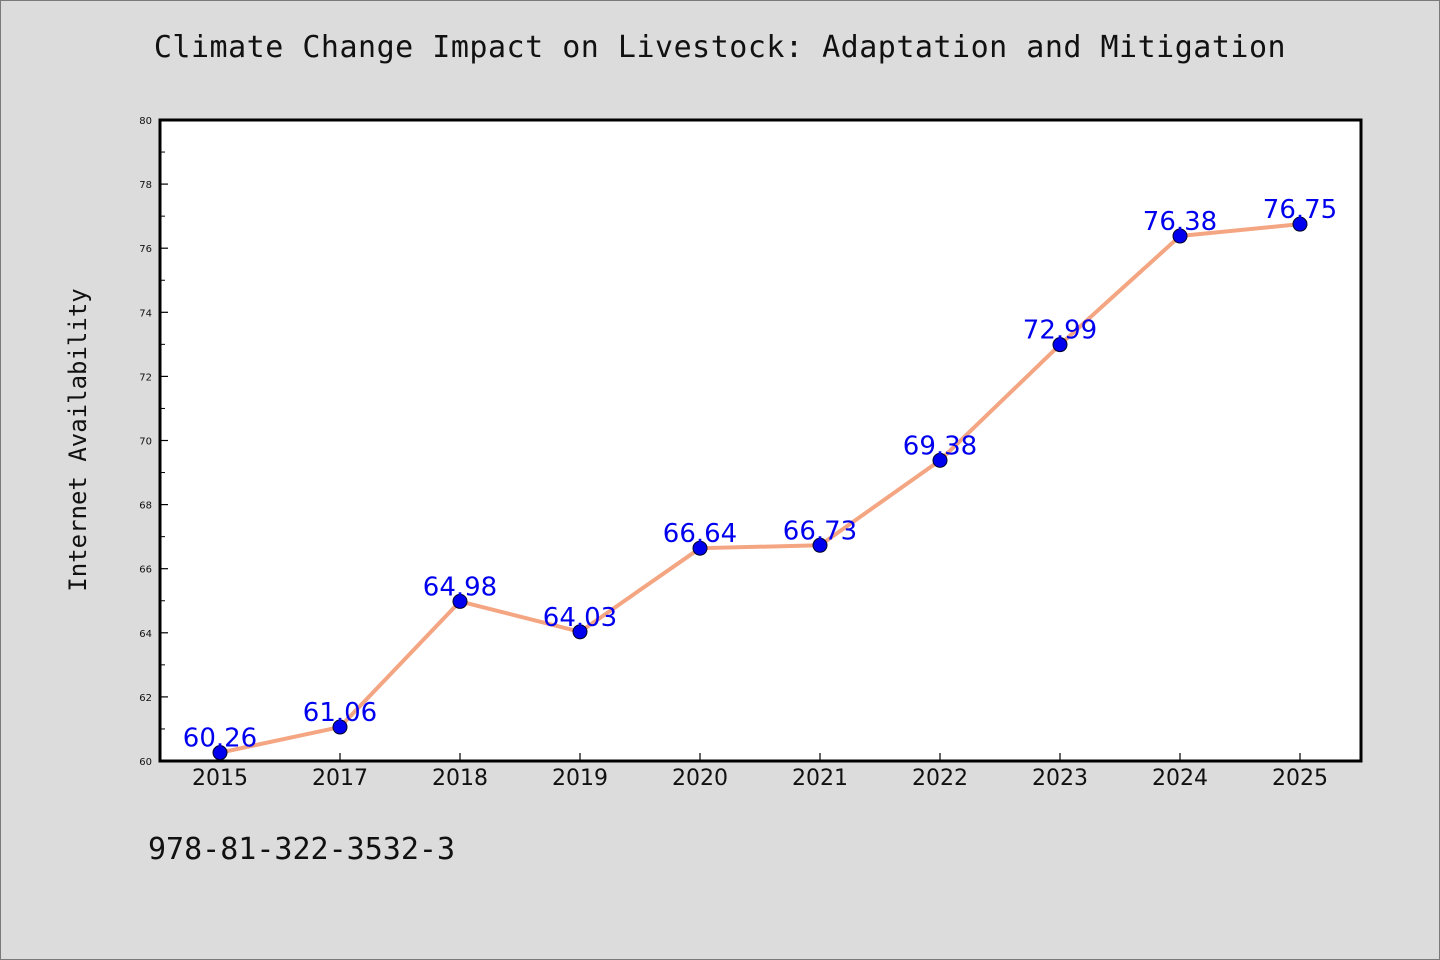 The width and height of the screenshot is (1440, 960). Describe the element at coordinates (820, 531) in the screenshot. I see `data-label: 66.73` at that location.